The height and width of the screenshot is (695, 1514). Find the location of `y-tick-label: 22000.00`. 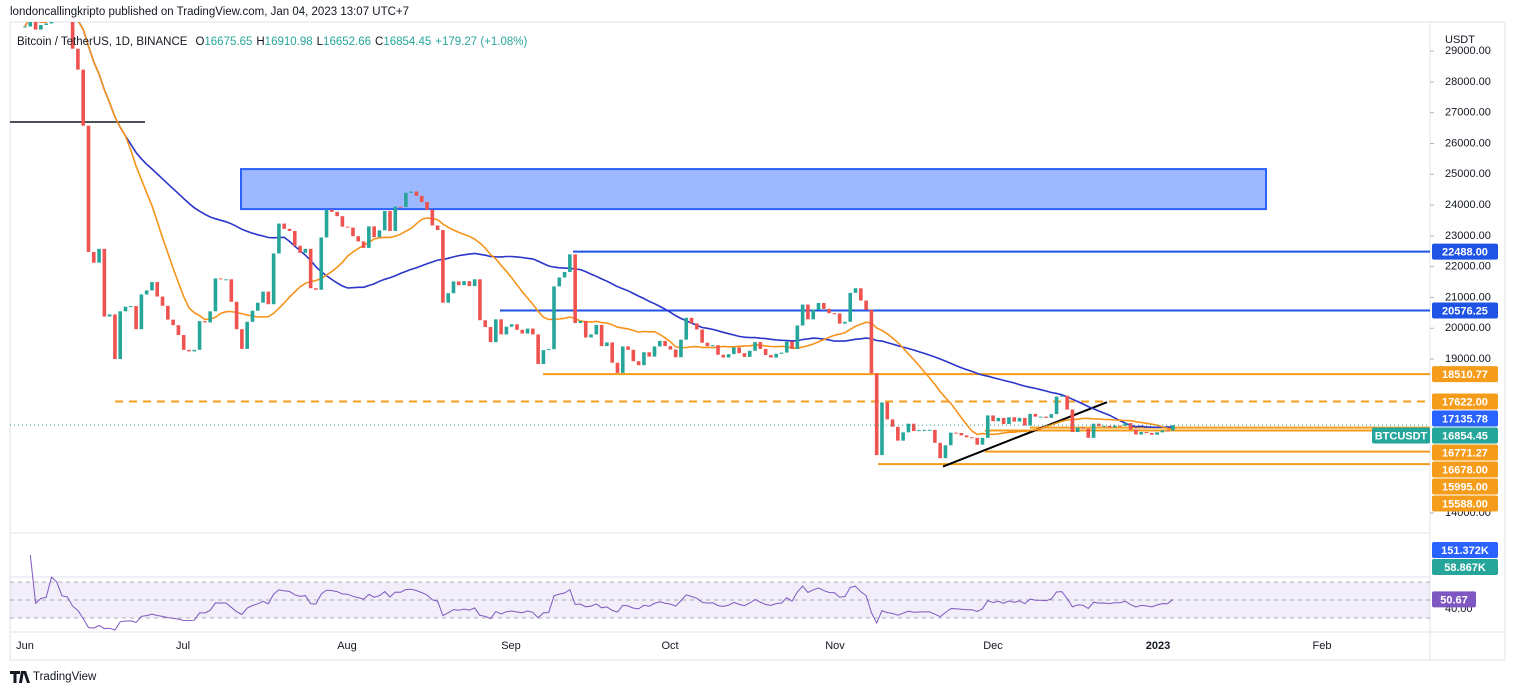

y-tick-label: 22000.00 is located at coordinates (1468, 267).